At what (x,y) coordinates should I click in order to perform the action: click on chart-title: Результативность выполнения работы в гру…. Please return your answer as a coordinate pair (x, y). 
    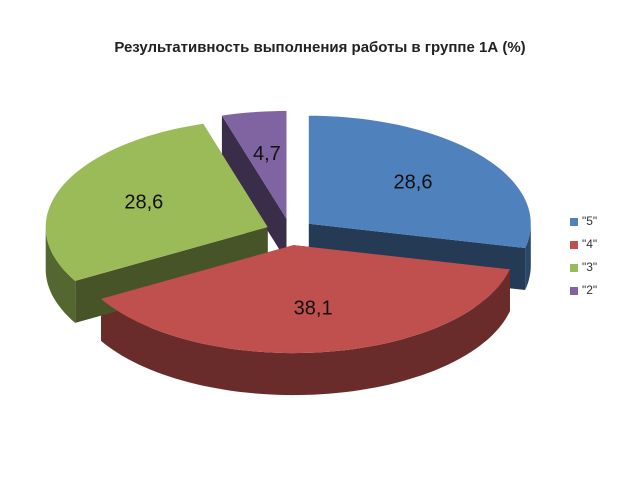
    Looking at the image, I should click on (319, 47).